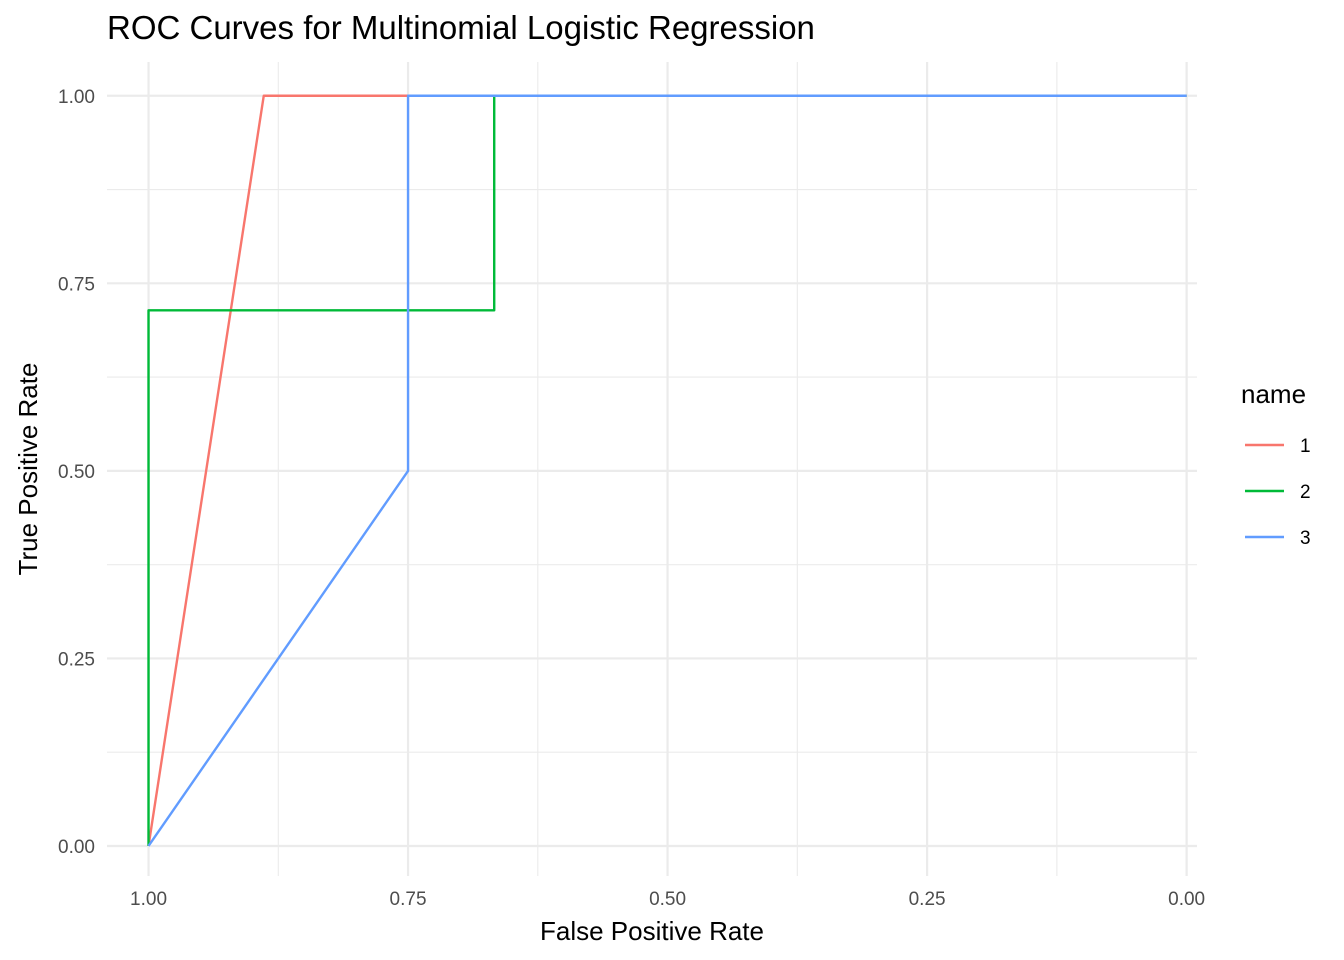 This screenshot has height=960, width=1344. I want to click on x-axis-ticks: 1.00 0.75 0.50 0.25 0.00, so click(667, 899).